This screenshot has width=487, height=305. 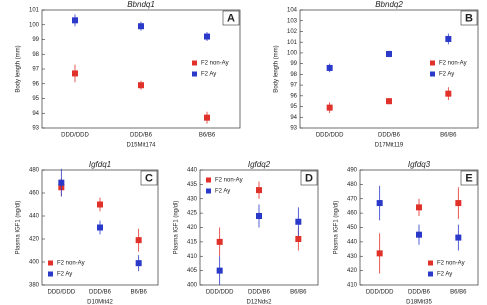 I want to click on y-tick-label: 460, so click(x=352, y=214).